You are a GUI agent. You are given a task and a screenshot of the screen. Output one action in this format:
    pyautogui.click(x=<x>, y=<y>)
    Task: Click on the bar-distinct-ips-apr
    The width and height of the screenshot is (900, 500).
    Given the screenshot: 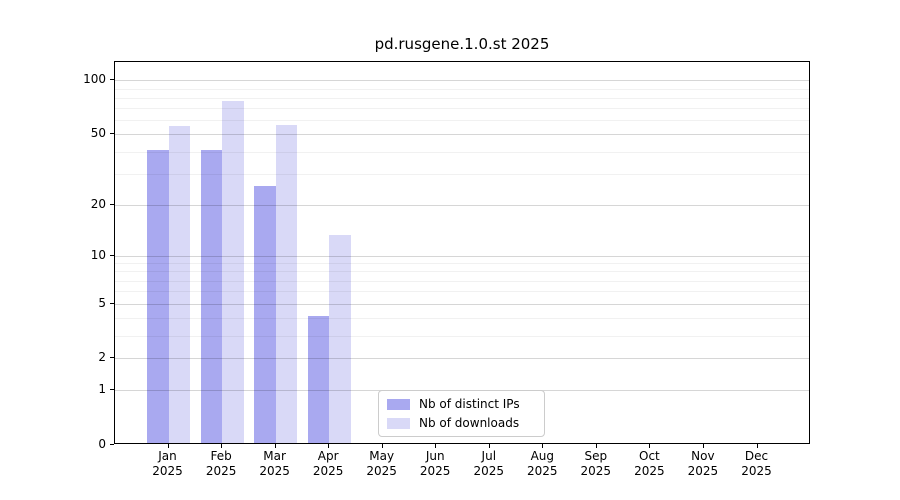 What is the action you would take?
    pyautogui.click(x=318, y=379)
    